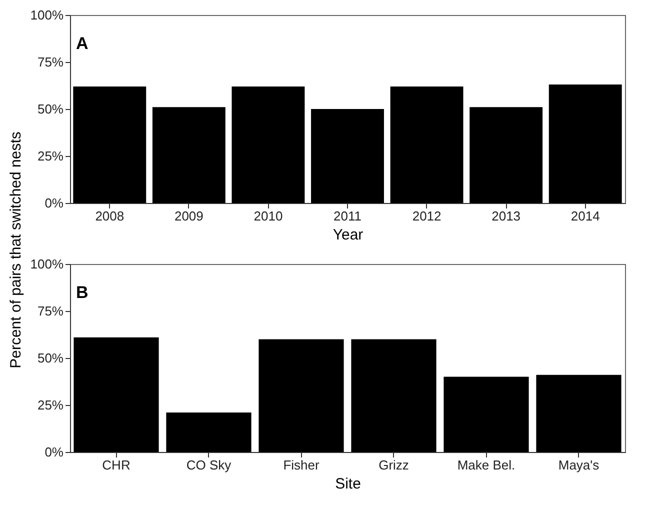  What do you see at coordinates (579, 465) in the screenshot?
I see `x-tick-label: Maya's` at bounding box center [579, 465].